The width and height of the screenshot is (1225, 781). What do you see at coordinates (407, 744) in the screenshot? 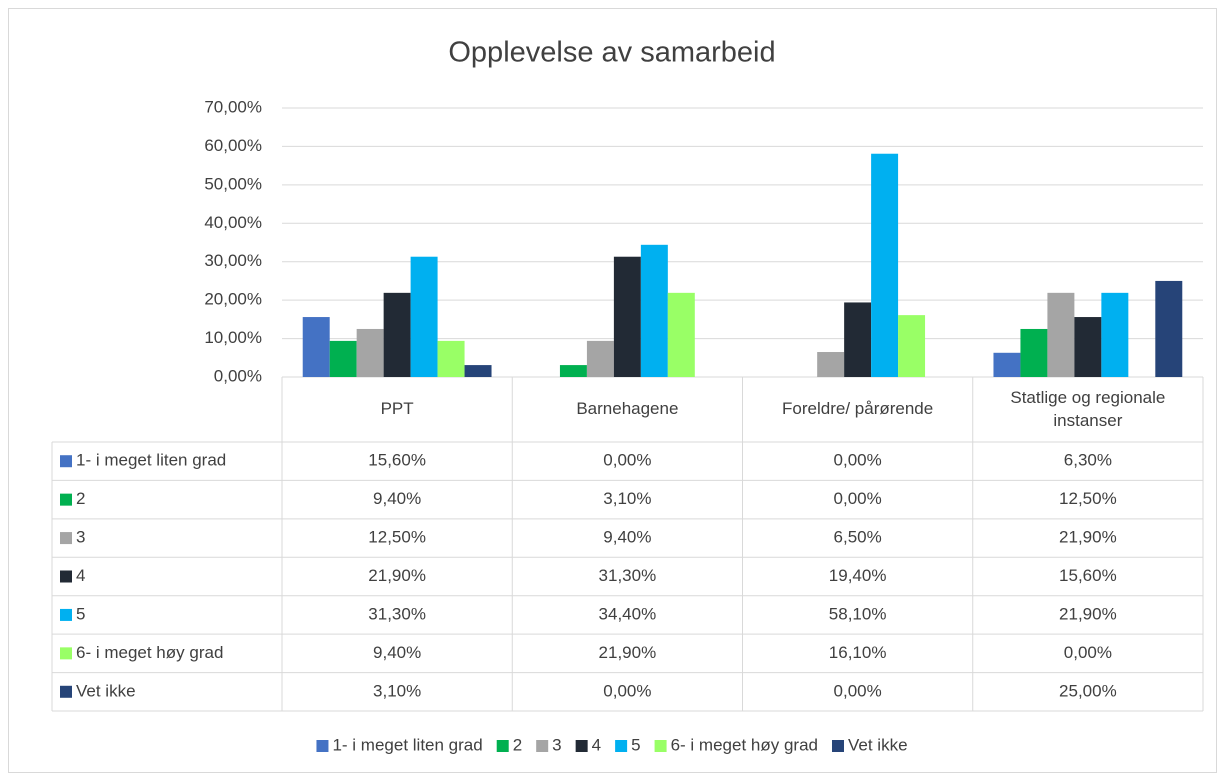
I see `legend-label: 1- i meget liten grad` at bounding box center [407, 744].